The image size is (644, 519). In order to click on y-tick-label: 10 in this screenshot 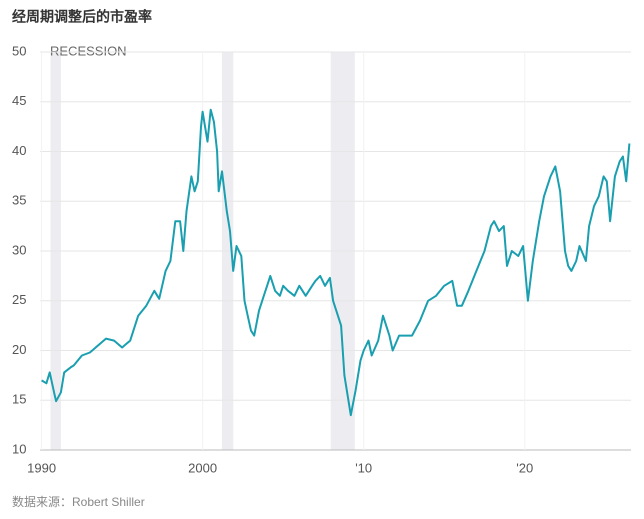, I will do `click(19, 448)`.